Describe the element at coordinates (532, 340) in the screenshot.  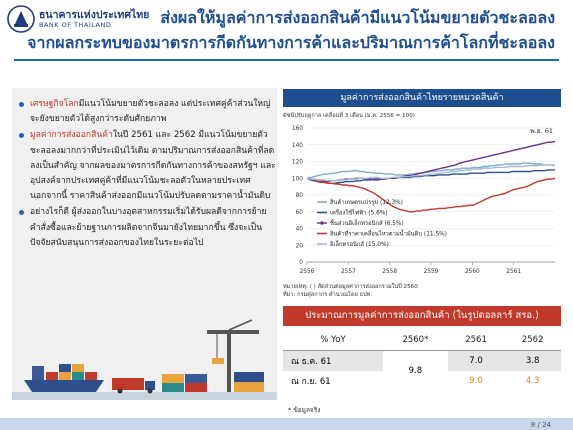
I see `col-header: 2562` at that location.